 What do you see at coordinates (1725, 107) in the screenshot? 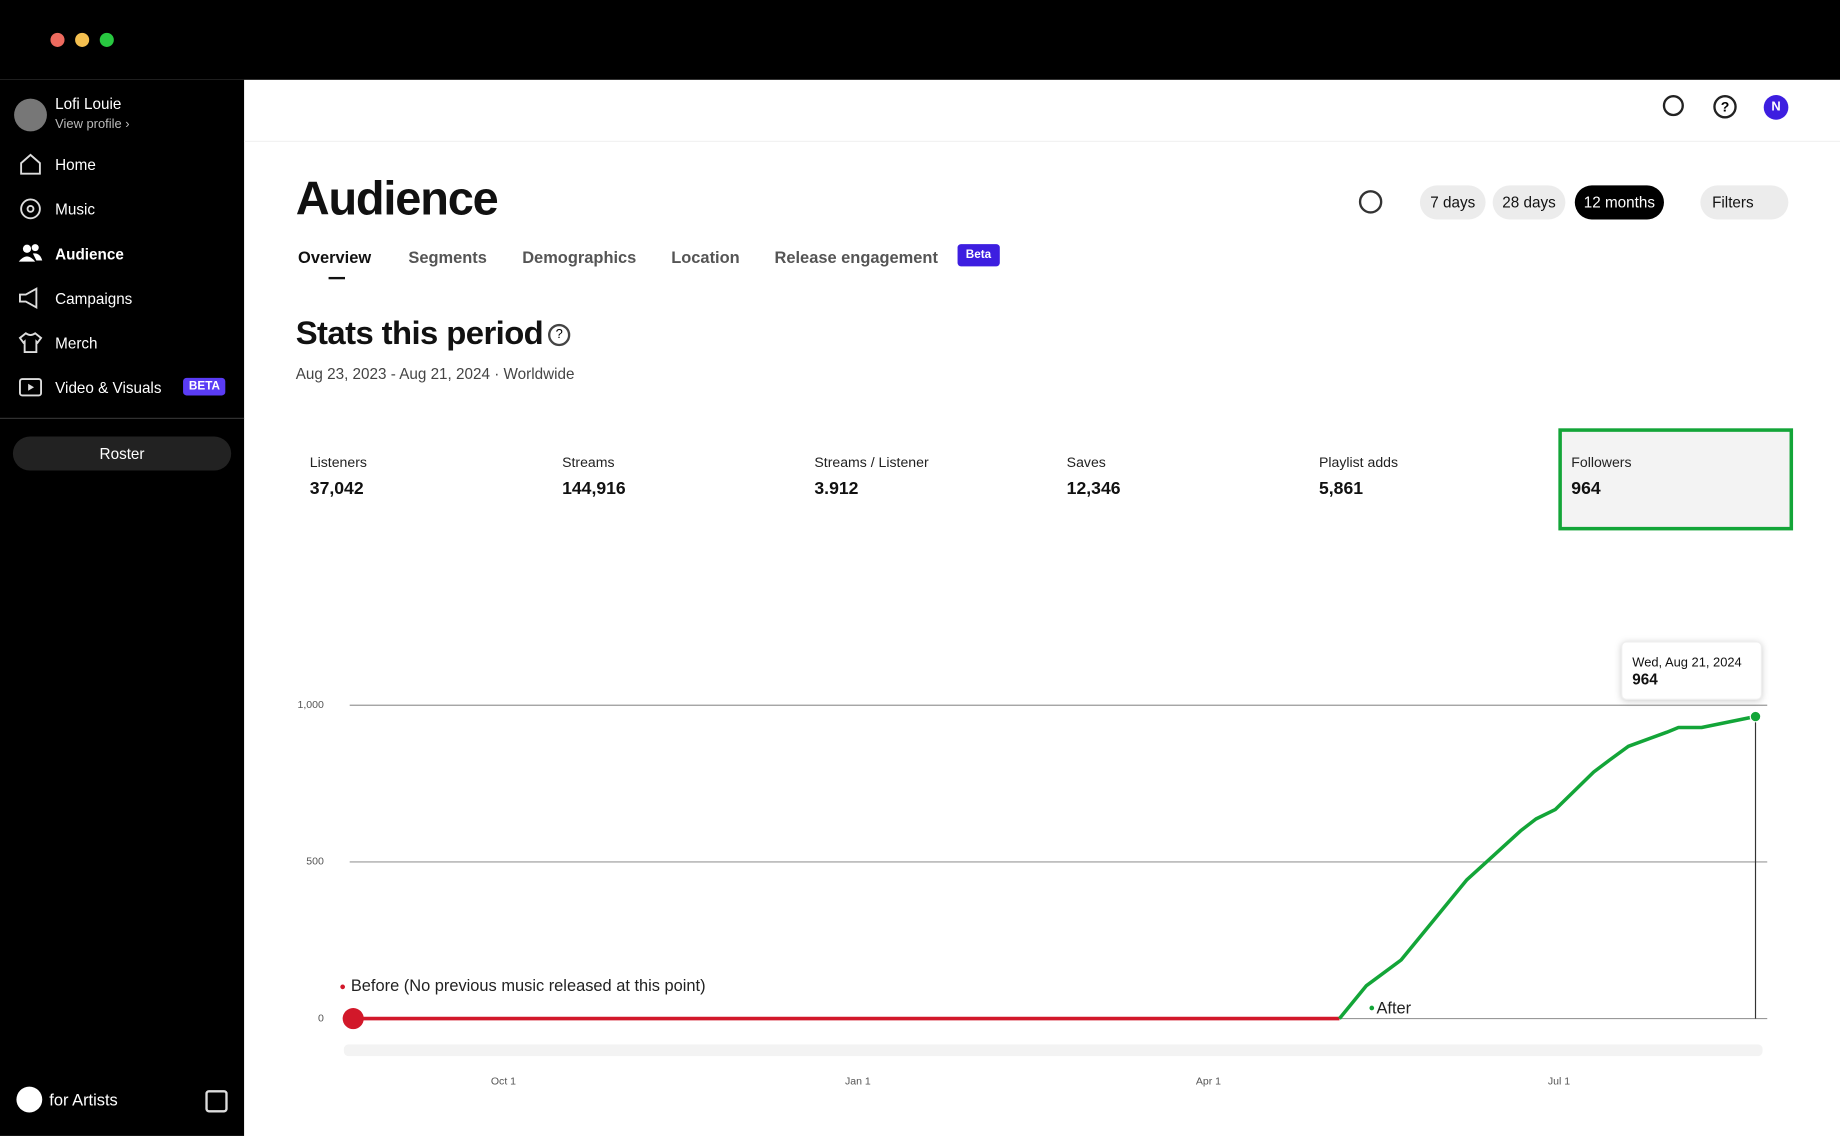
I see `help-button: ?` at bounding box center [1725, 107].